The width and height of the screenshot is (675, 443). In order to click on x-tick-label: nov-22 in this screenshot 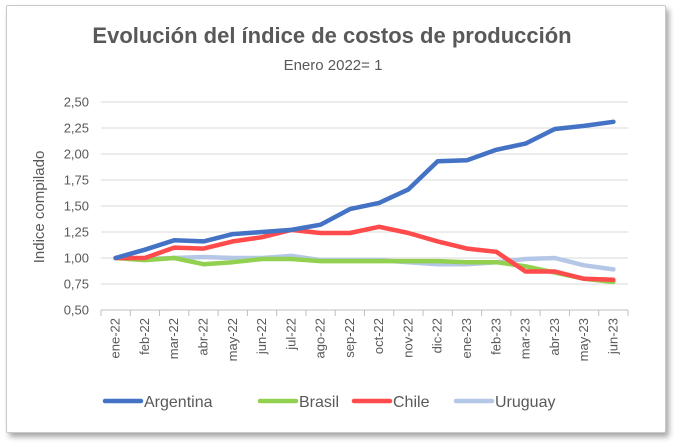, I will do `click(407, 338)`.